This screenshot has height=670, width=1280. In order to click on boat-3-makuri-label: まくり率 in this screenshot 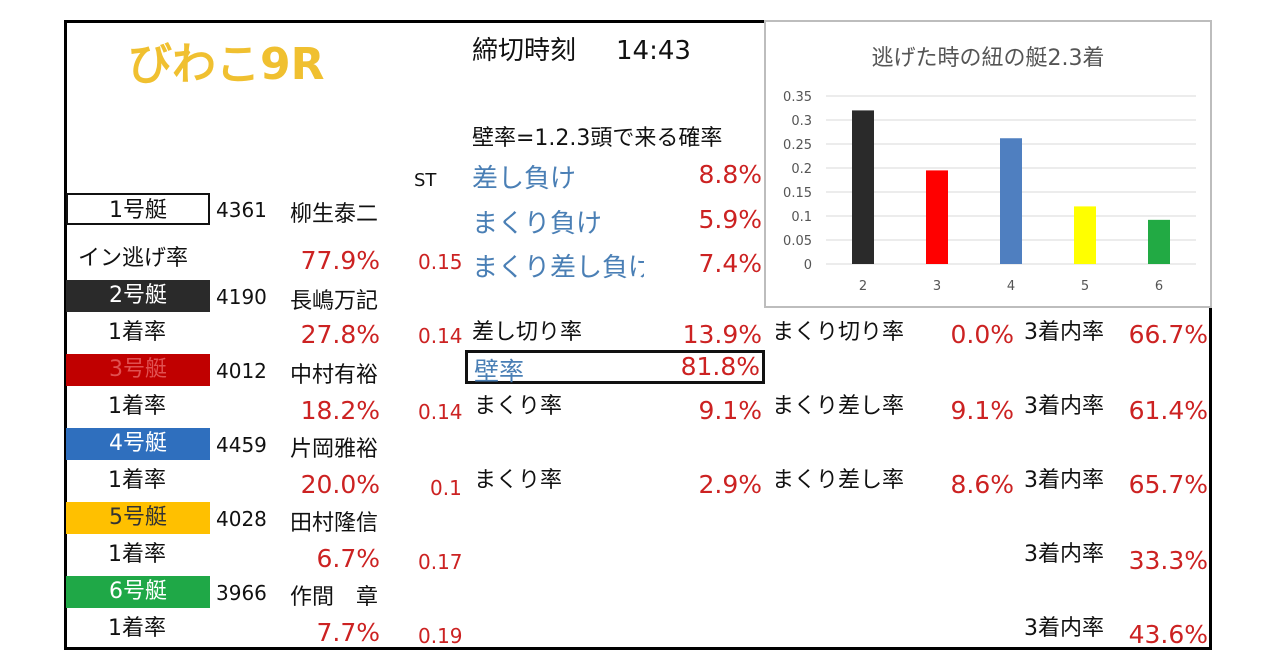, I will do `click(518, 406)`.